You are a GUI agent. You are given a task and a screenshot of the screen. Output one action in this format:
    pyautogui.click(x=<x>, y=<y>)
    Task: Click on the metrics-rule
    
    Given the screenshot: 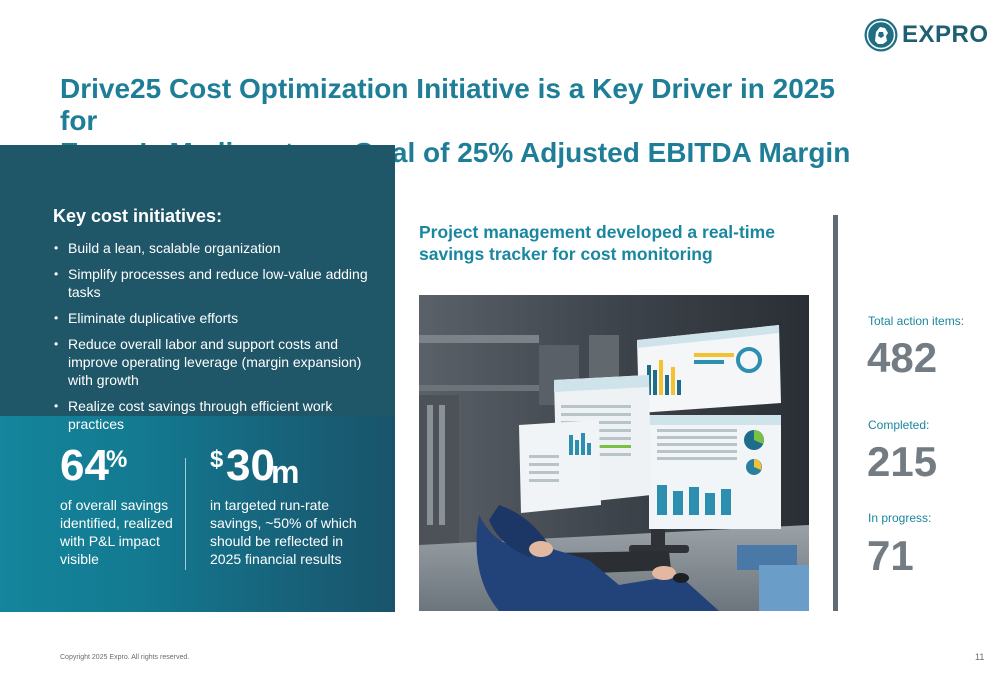 What is the action you would take?
    pyautogui.click(x=835, y=413)
    